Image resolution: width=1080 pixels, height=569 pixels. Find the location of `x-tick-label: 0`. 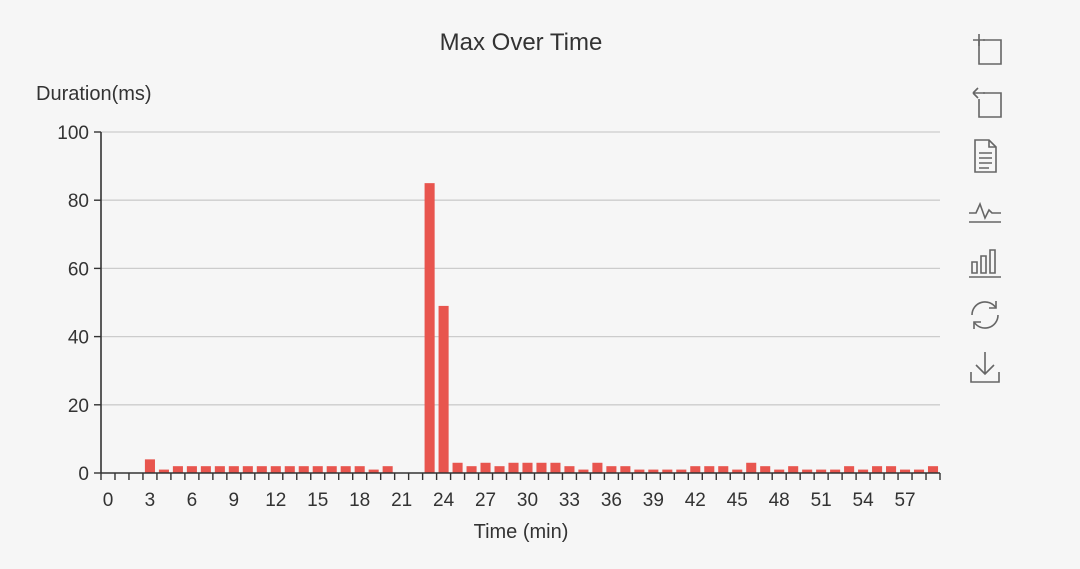

x-tick-label: 0 is located at coordinates (108, 500).